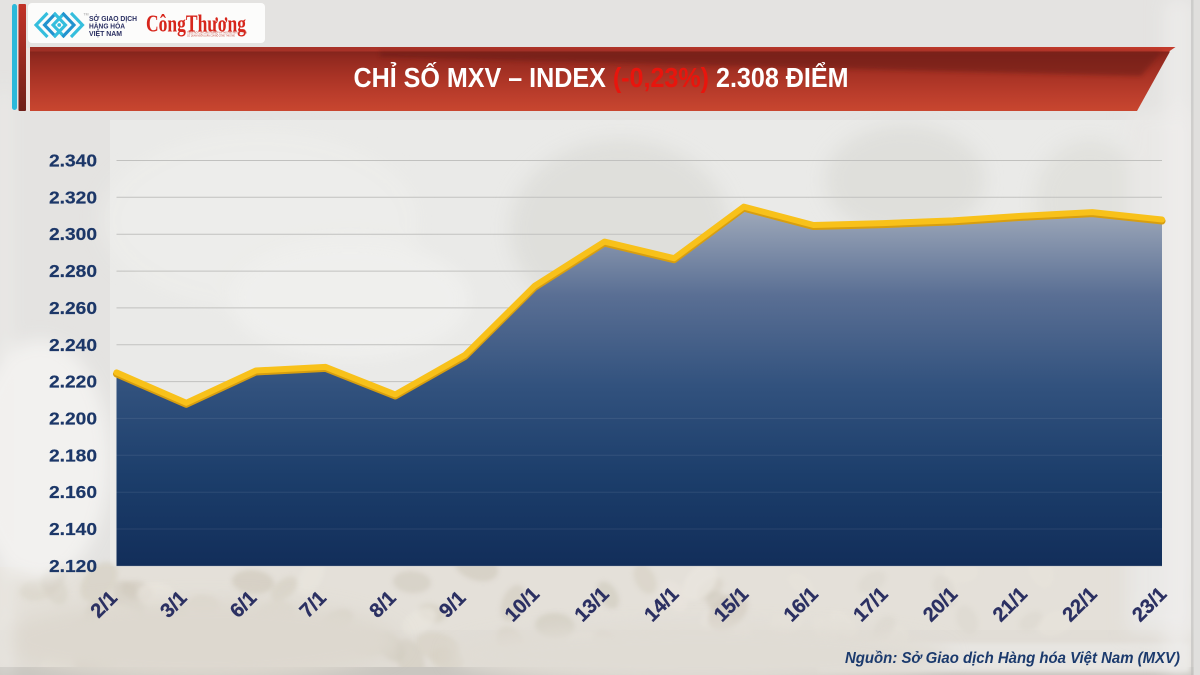 Image resolution: width=1200 pixels, height=675 pixels. What do you see at coordinates (86, 15) in the screenshot?
I see `svg-text: TM` at bounding box center [86, 15].